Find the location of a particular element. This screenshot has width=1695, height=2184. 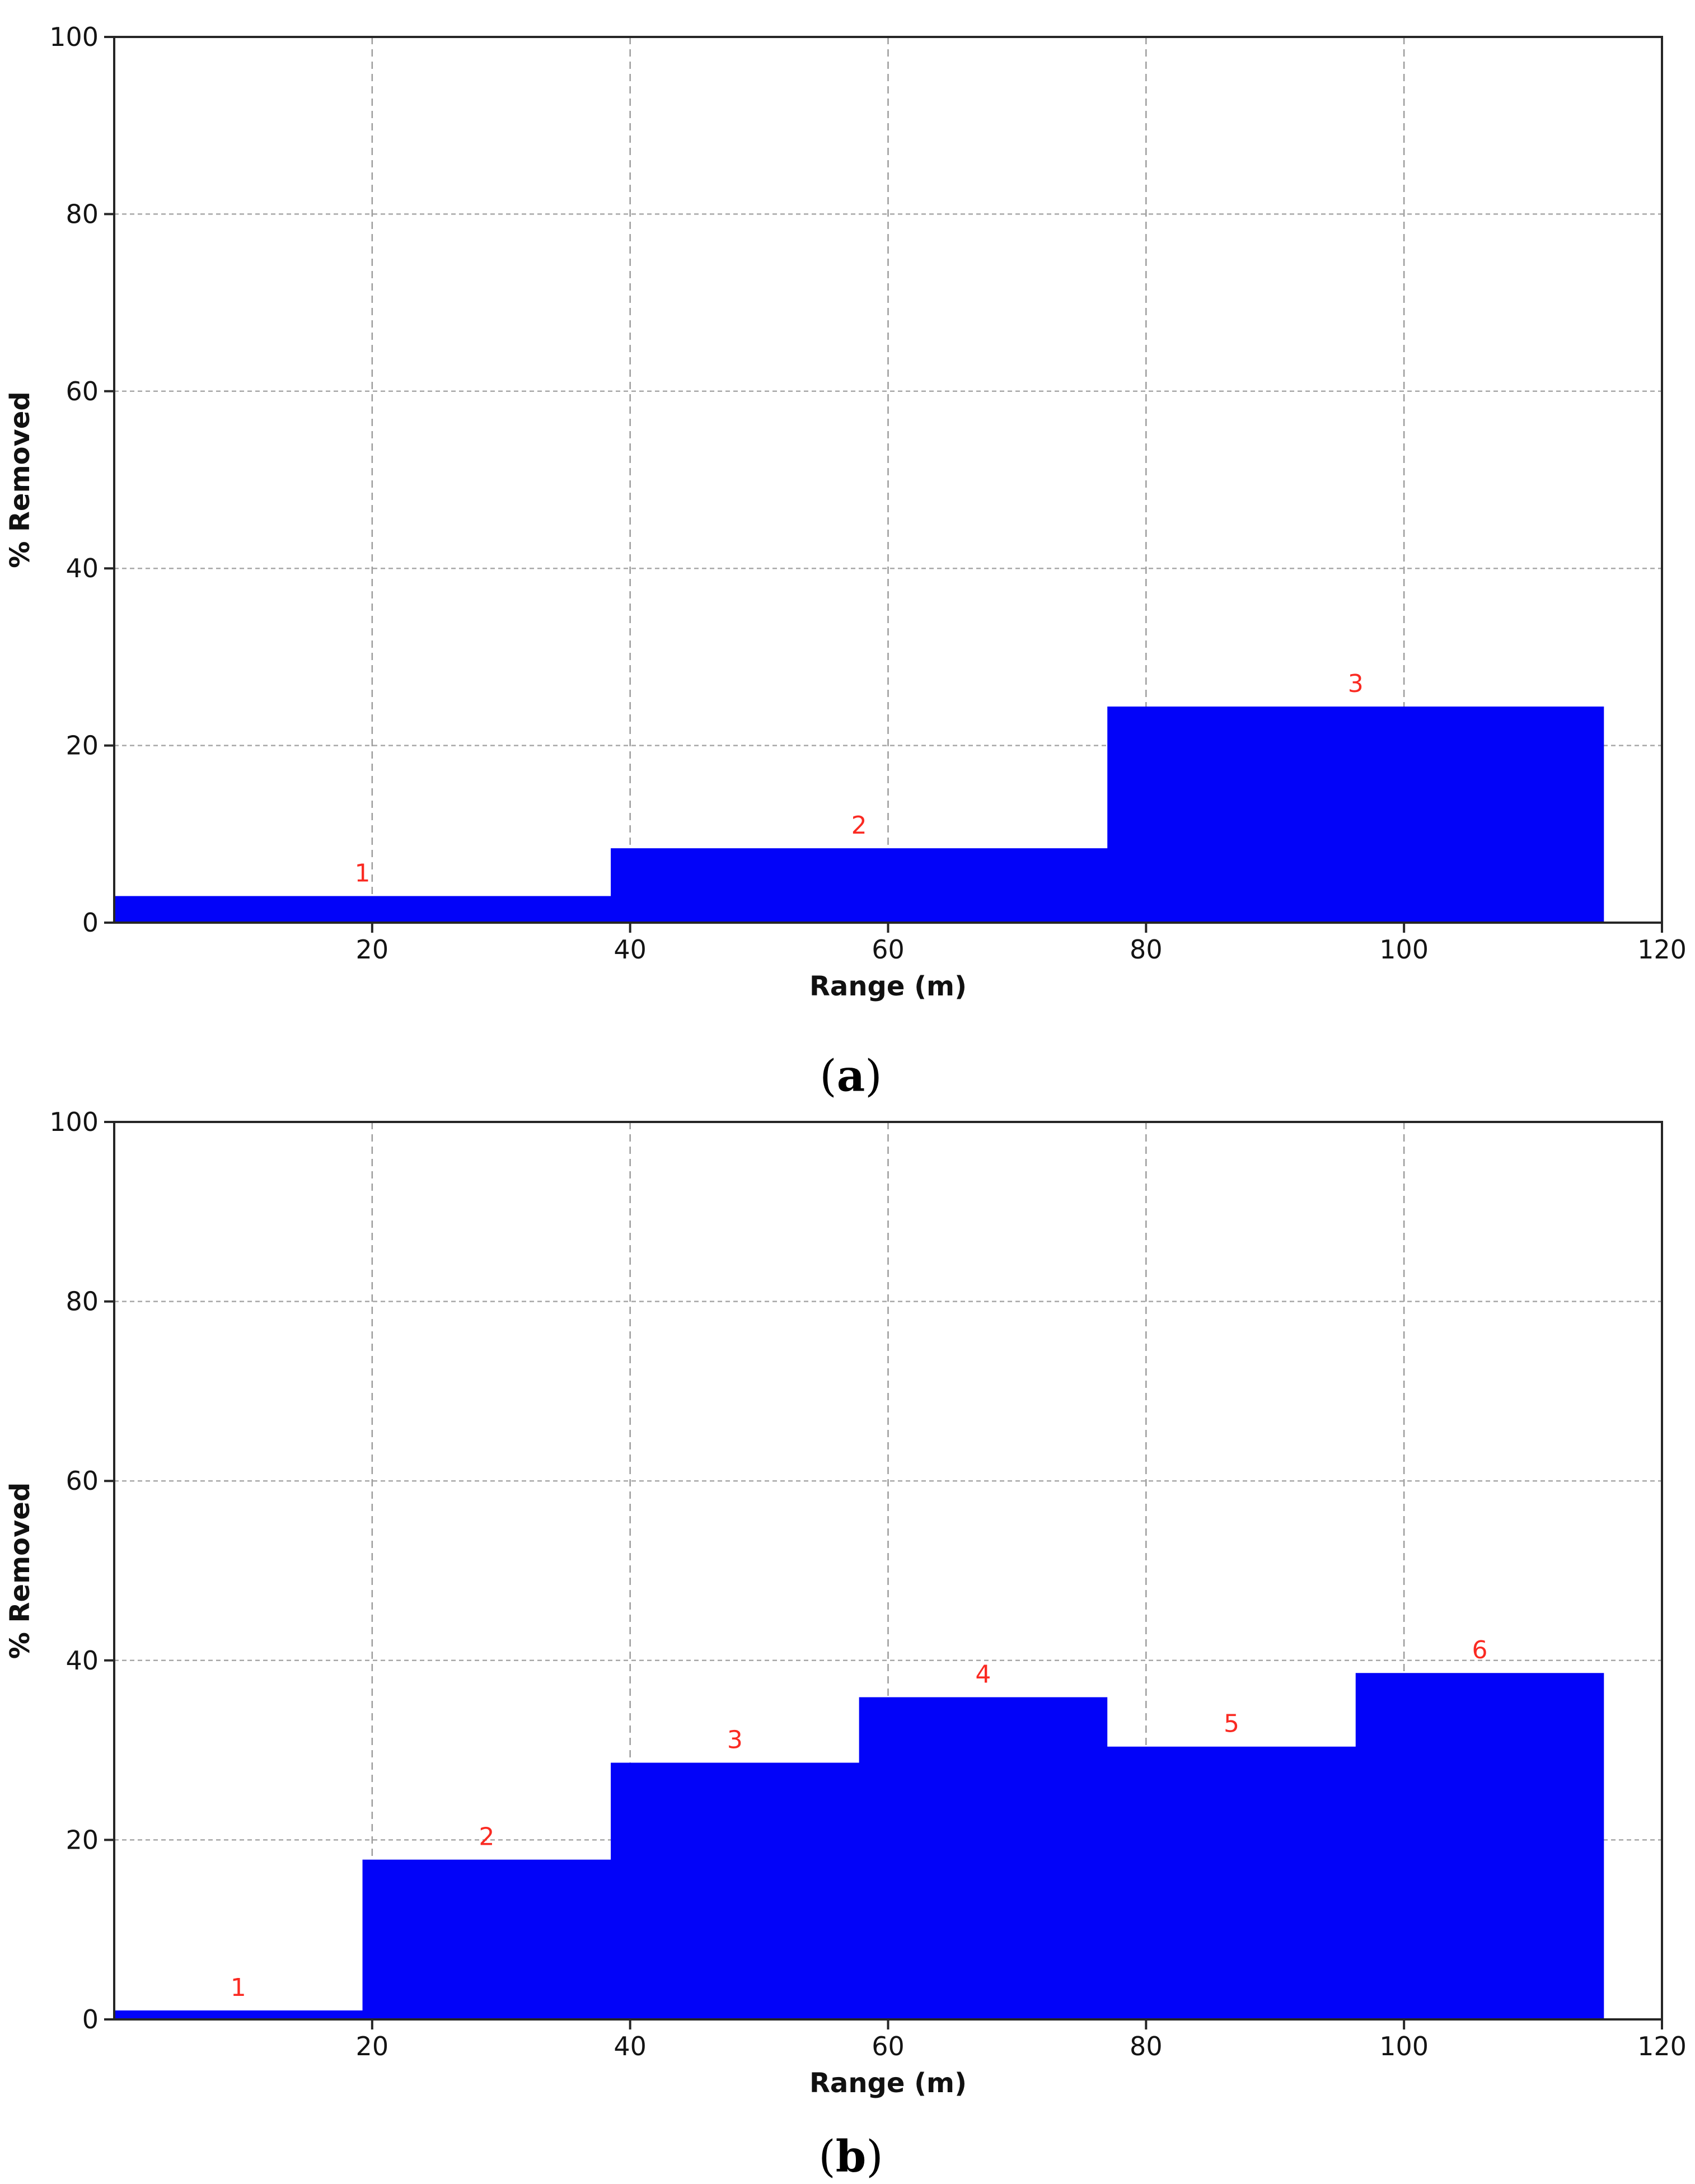

caption-b-letter: b is located at coordinates (851, 2156).